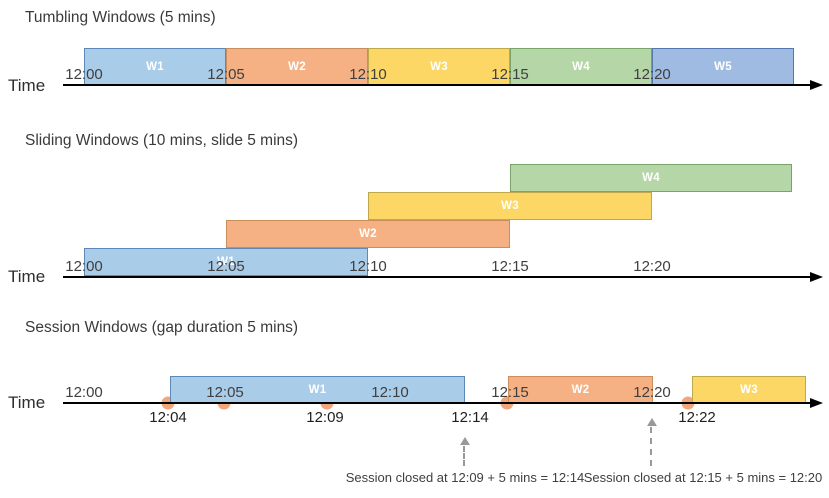  Describe the element at coordinates (436, 85) in the screenshot. I see `tumbling-time-axis` at that location.